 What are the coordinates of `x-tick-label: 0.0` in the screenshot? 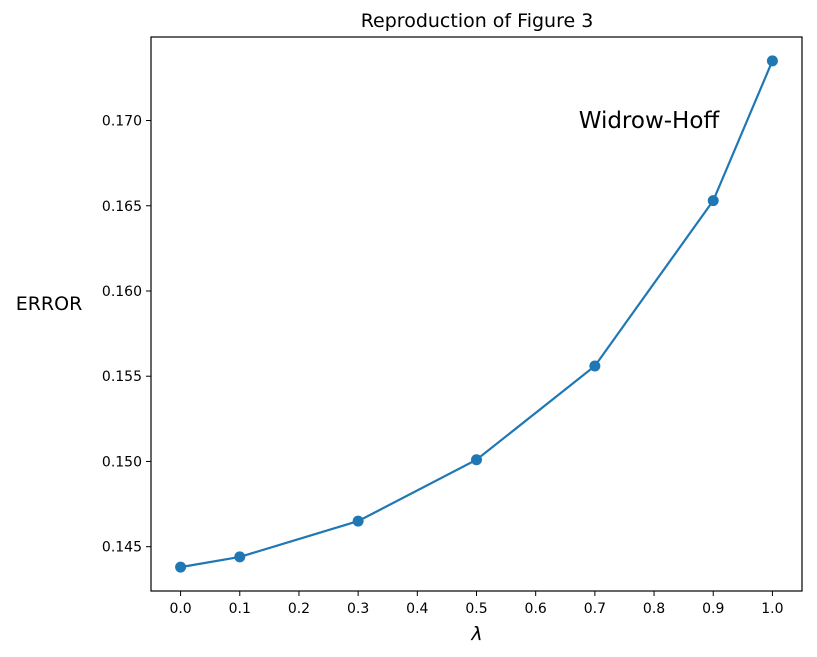 It's located at (180, 609).